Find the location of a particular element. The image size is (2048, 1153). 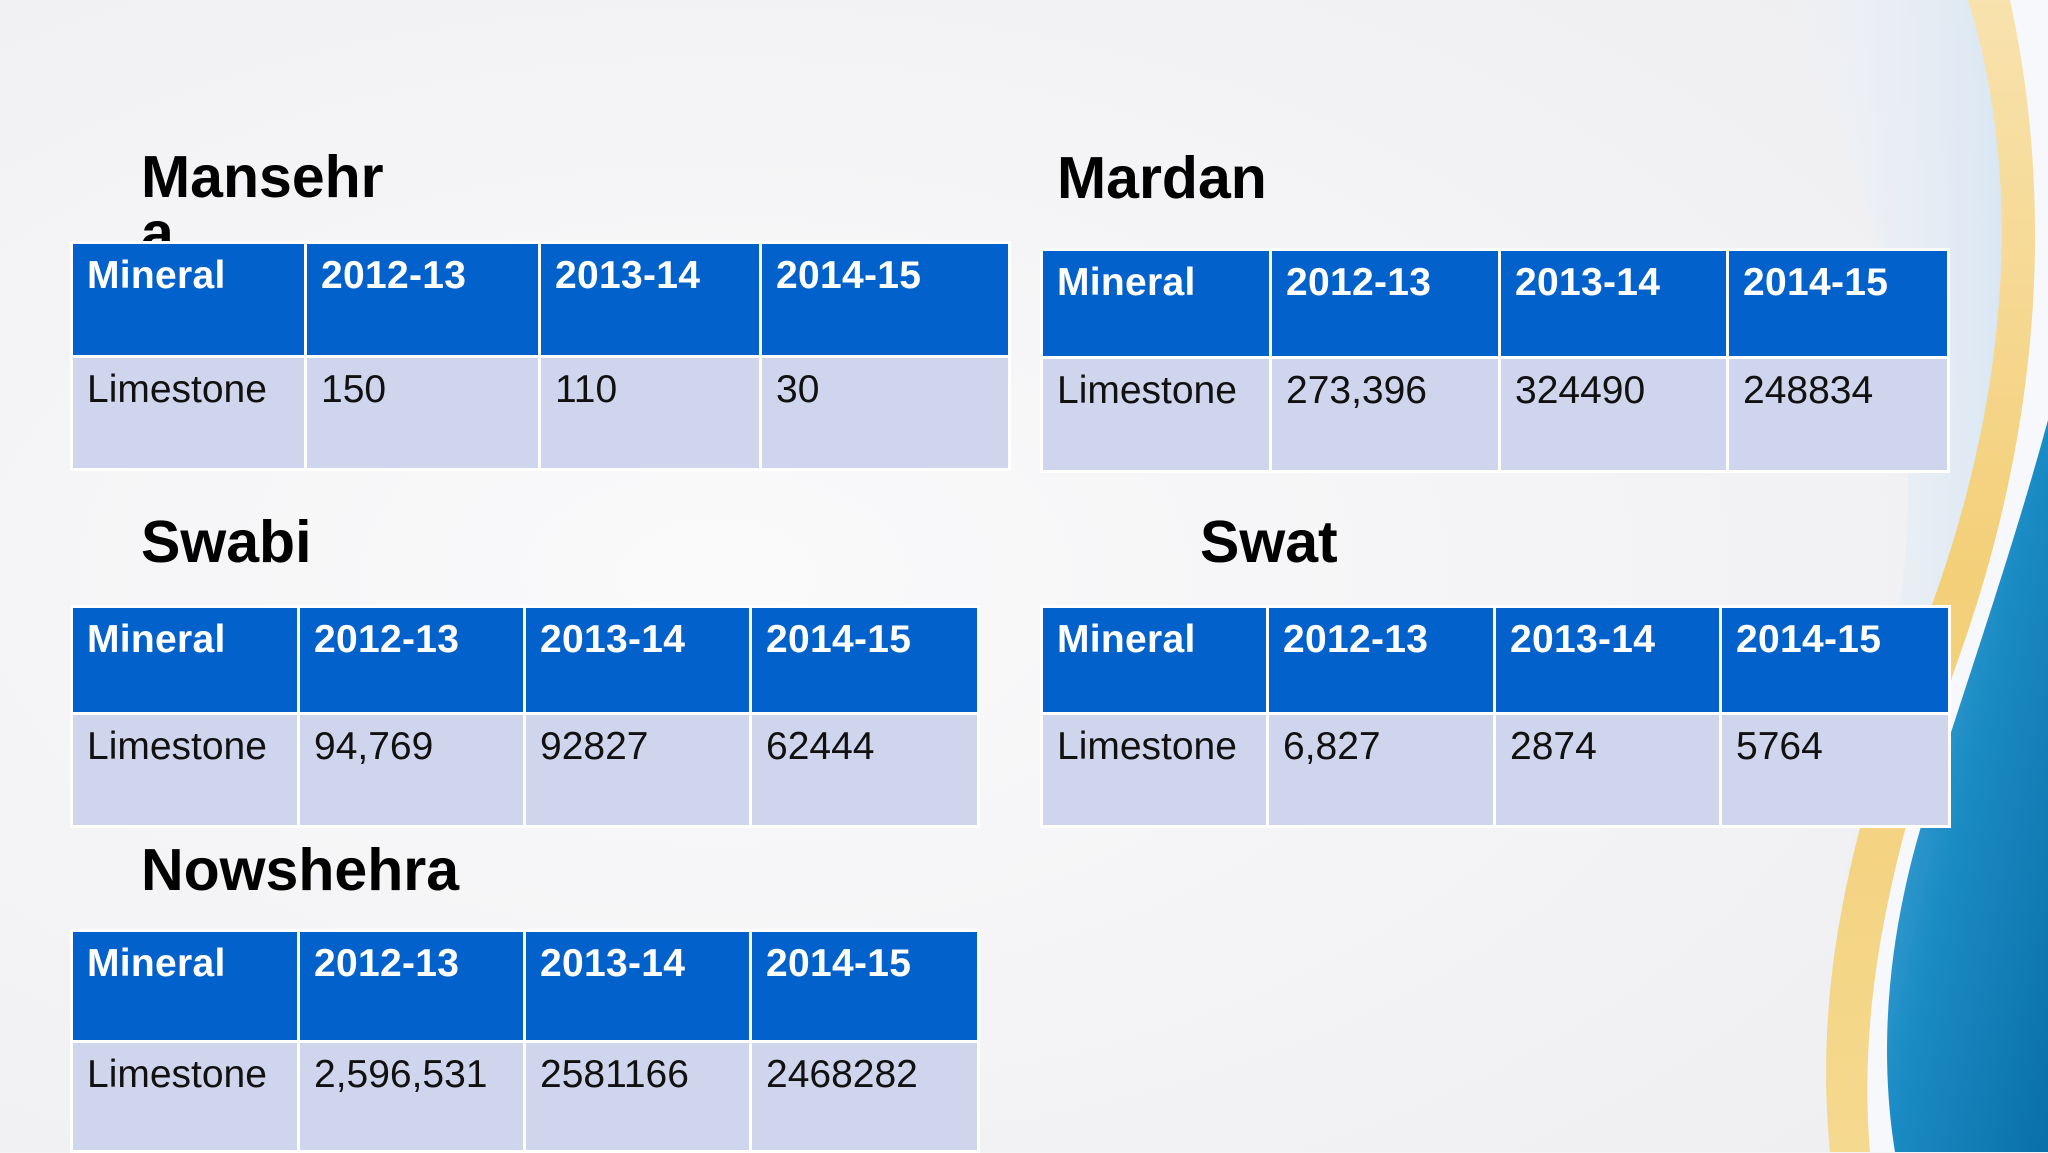

table-row: Limestone 150 110 30 is located at coordinates (540, 413).